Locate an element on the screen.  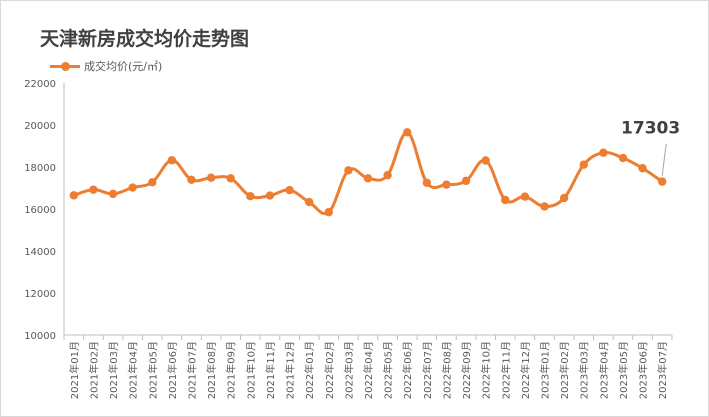
y-tick-label: 22000 is located at coordinates (40, 84).